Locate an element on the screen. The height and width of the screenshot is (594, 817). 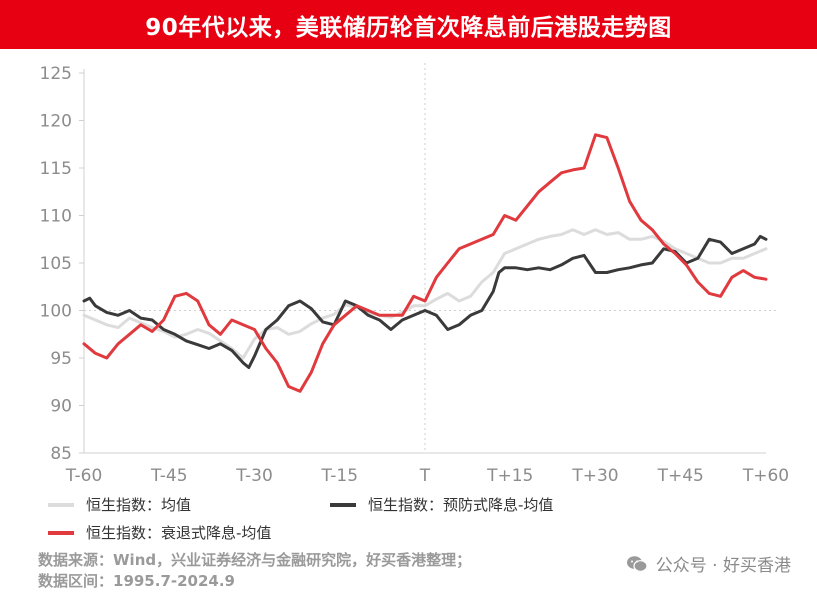
watermark: 公众号 · 好买香港 is located at coordinates (708, 563).